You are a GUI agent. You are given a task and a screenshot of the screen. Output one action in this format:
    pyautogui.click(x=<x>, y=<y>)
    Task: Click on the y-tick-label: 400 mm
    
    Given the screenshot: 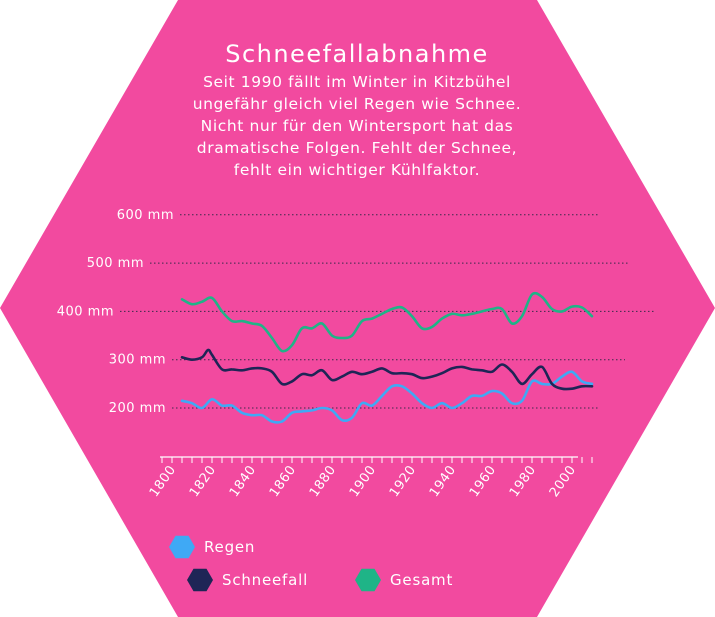 What is the action you would take?
    pyautogui.click(x=85, y=311)
    